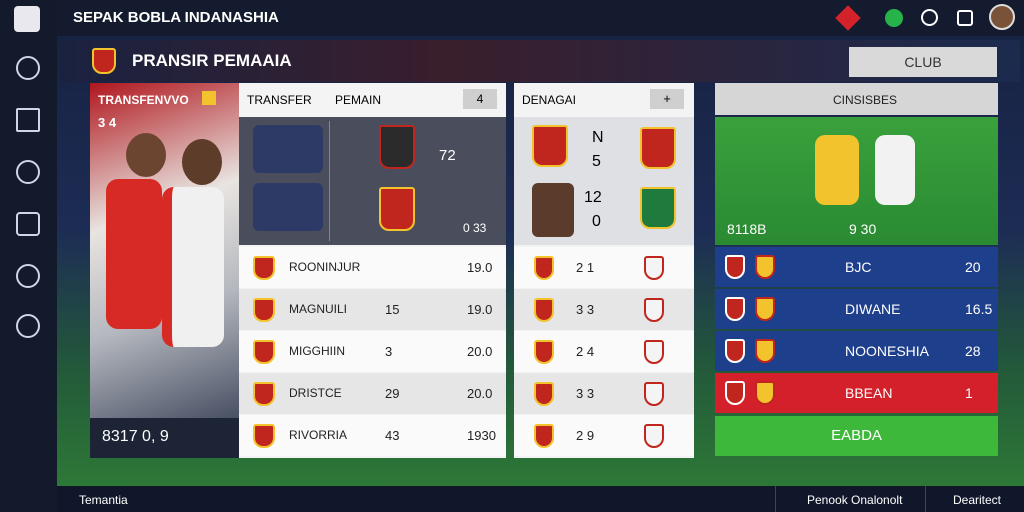 This screenshot has height=512, width=1024. What do you see at coordinates (894, 18) in the screenshot?
I see `chat-icon` at bounding box center [894, 18].